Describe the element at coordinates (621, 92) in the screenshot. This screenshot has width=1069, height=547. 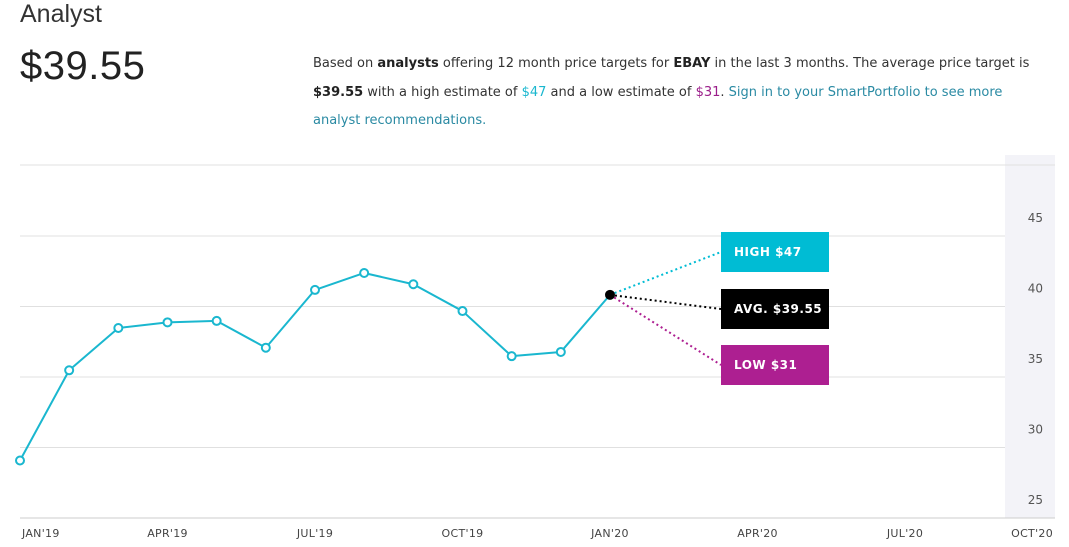
I see `desc-text-5: and a low estimate of` at that location.